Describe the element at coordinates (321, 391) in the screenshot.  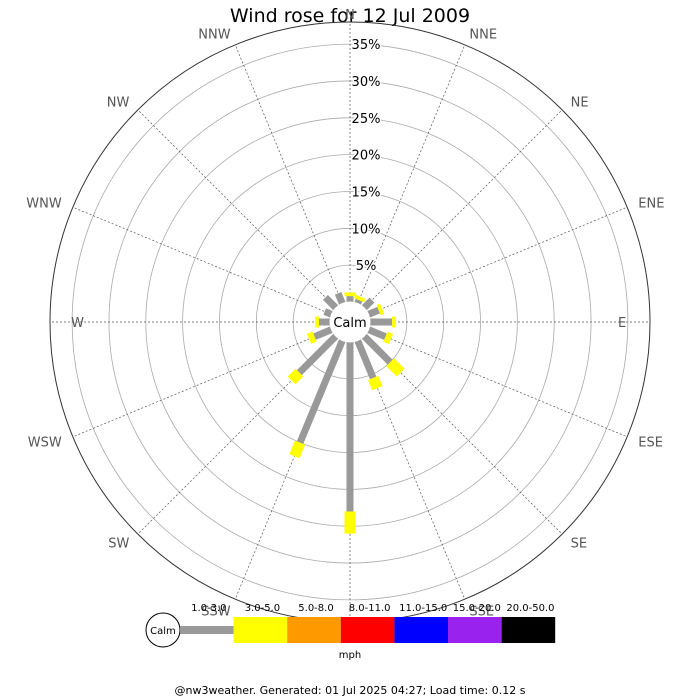
I see `bar-ssw-1.0-3.0` at that location.